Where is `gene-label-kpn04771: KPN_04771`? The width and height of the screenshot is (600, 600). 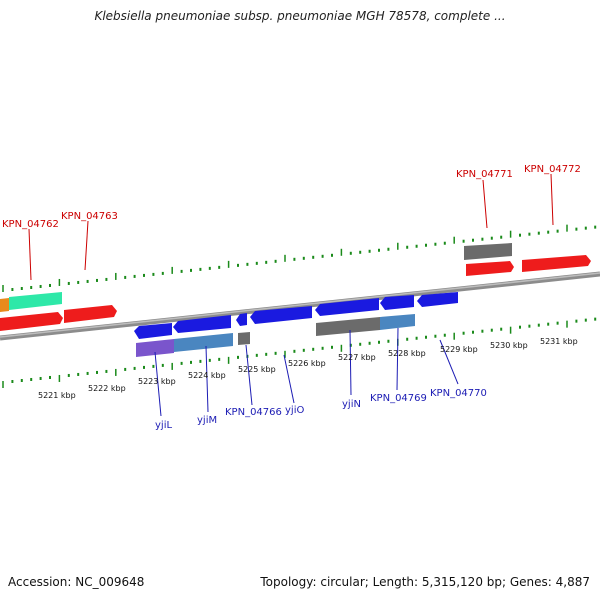 gene-label-kpn04771: KPN_04771 is located at coordinates (484, 174).